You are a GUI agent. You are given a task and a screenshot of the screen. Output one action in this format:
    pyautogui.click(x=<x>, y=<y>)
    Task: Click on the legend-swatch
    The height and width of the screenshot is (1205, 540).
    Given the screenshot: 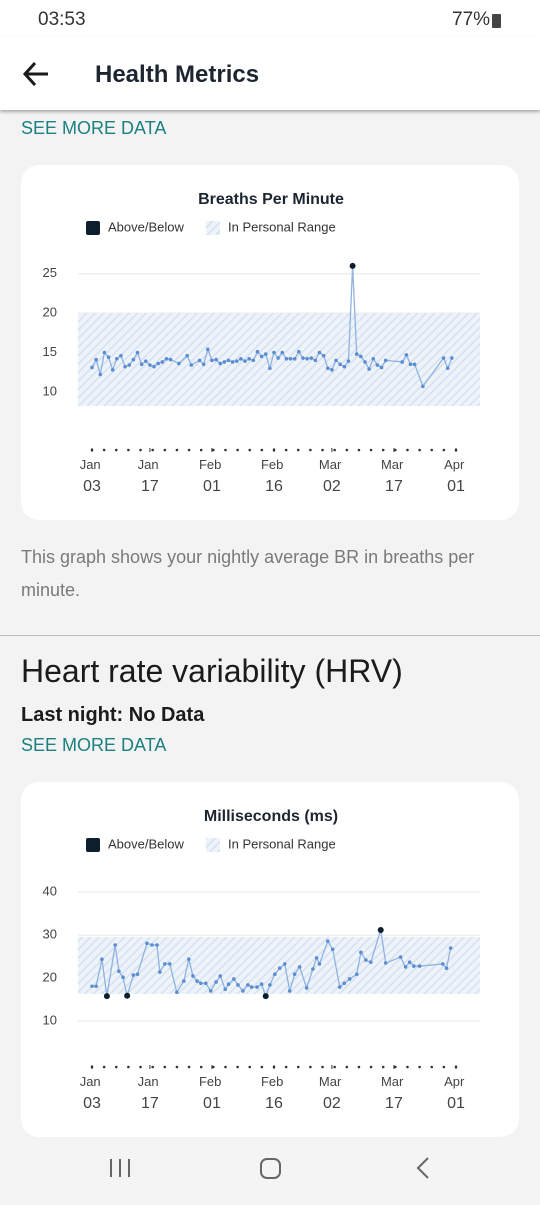 What is the action you would take?
    pyautogui.click(x=93, y=228)
    